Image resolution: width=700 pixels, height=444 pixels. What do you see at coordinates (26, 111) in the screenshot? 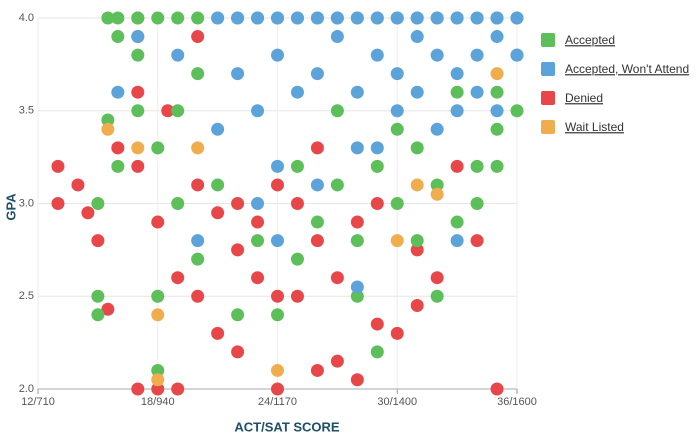
I see `y-tick-label: 3.5` at bounding box center [26, 111].